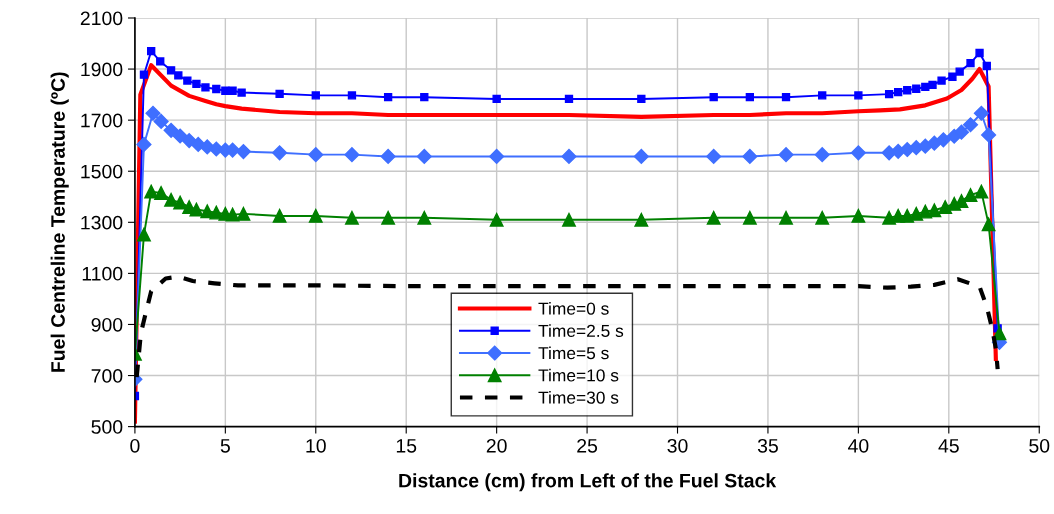 The height and width of the screenshot is (514, 1054). I want to click on x-tick-label: 40, so click(858, 445).